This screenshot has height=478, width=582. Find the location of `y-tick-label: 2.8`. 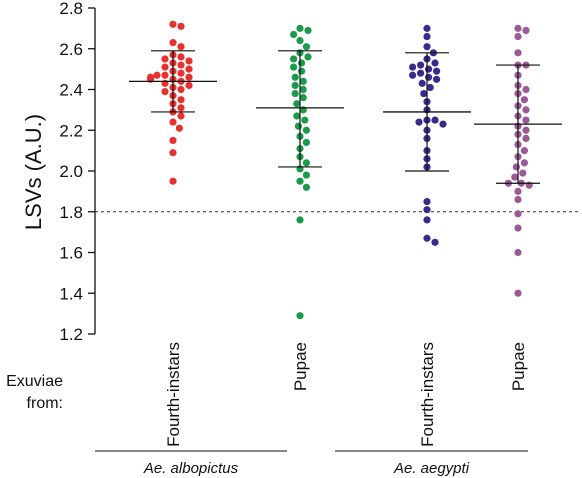

y-tick-label: 2.8 is located at coordinates (71, 9).